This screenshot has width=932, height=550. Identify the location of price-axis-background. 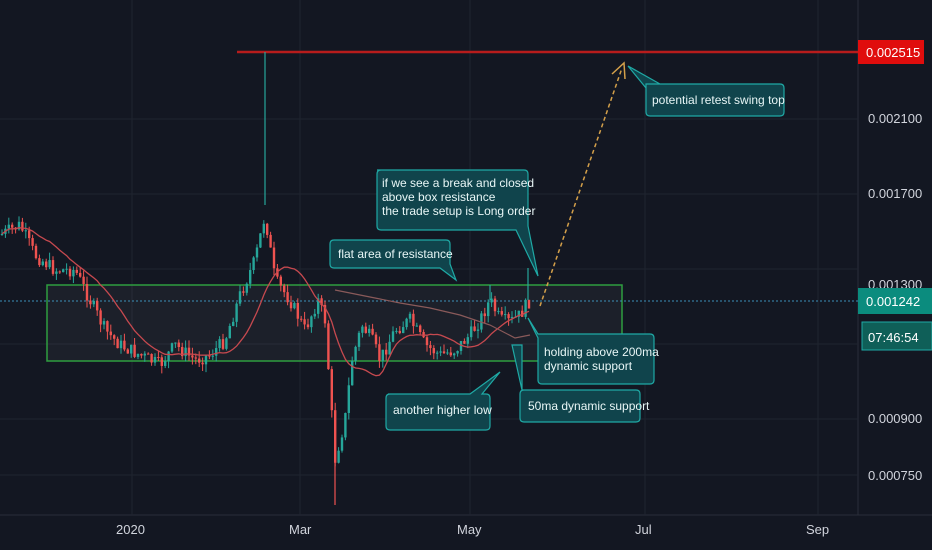
(895, 275).